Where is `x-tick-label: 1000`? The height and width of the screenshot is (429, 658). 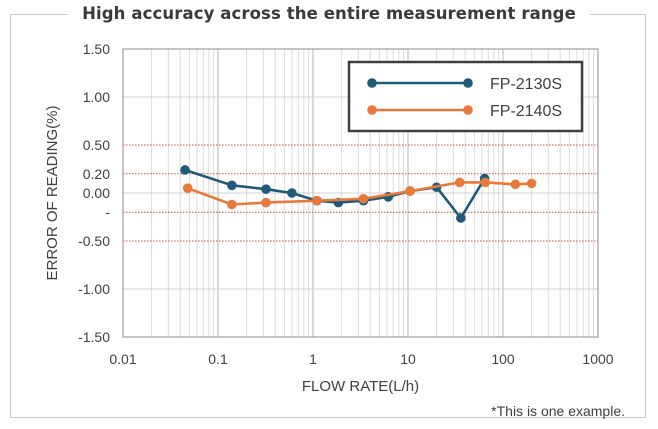
x-tick-label: 1000 is located at coordinates (597, 359).